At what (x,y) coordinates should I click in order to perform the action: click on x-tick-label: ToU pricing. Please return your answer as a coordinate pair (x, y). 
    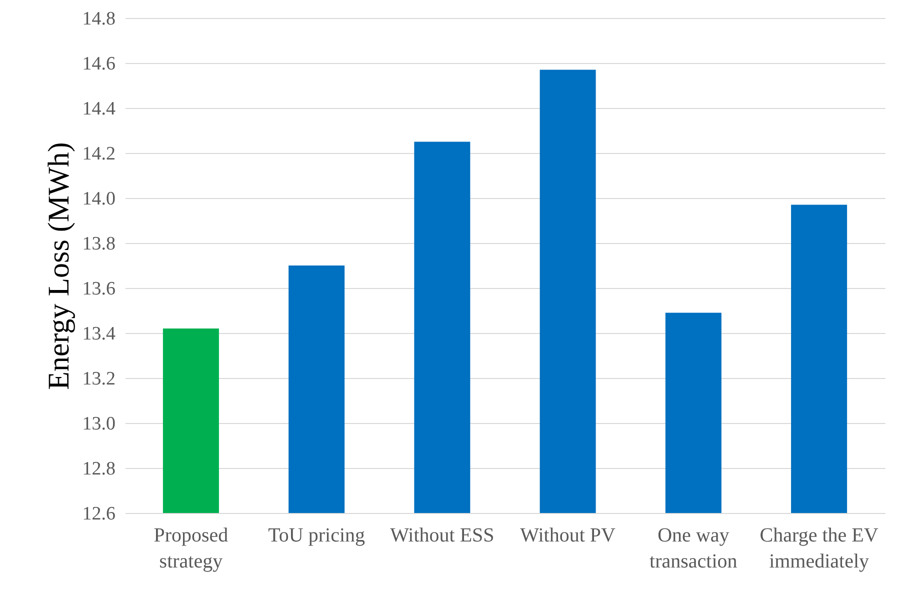
    Looking at the image, I should click on (317, 535).